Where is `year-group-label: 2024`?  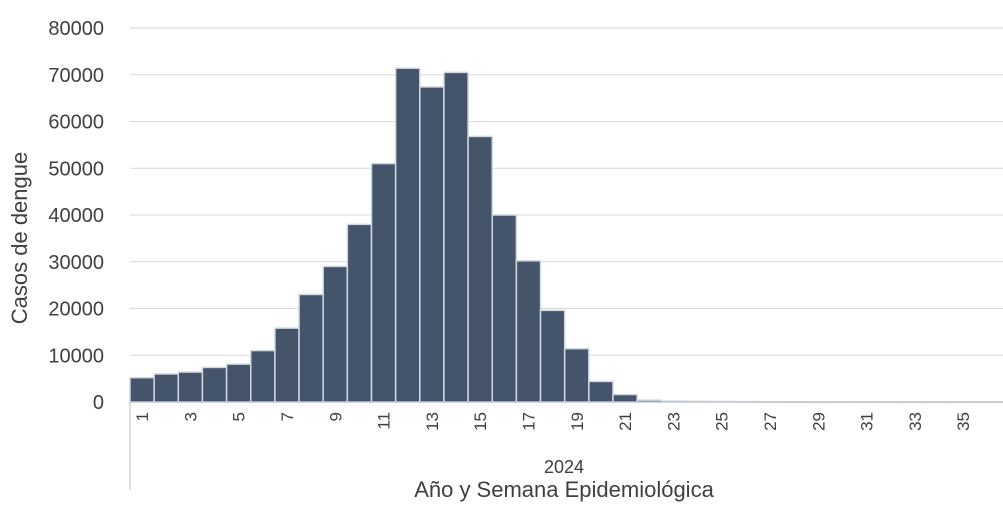 year-group-label: 2024 is located at coordinates (564, 467).